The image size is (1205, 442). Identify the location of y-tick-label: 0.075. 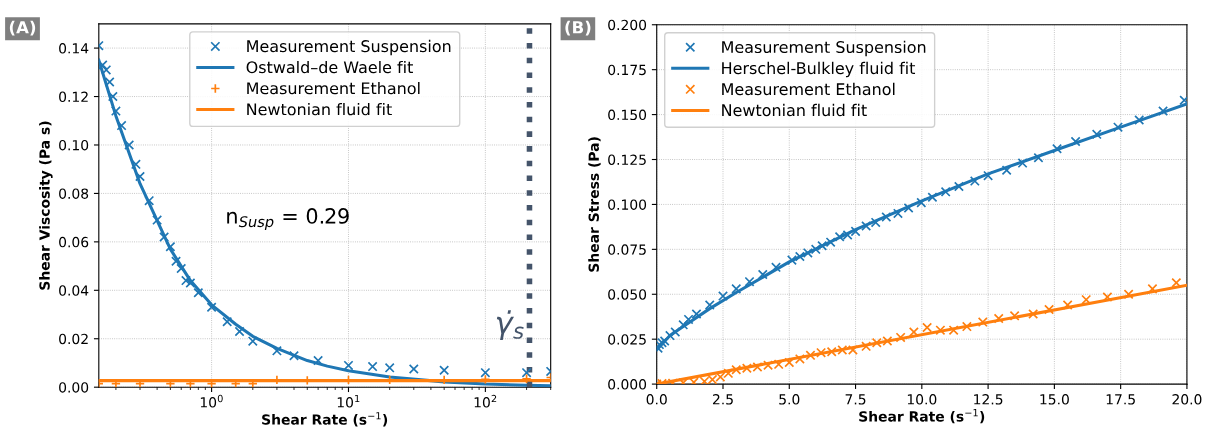
(627, 249).